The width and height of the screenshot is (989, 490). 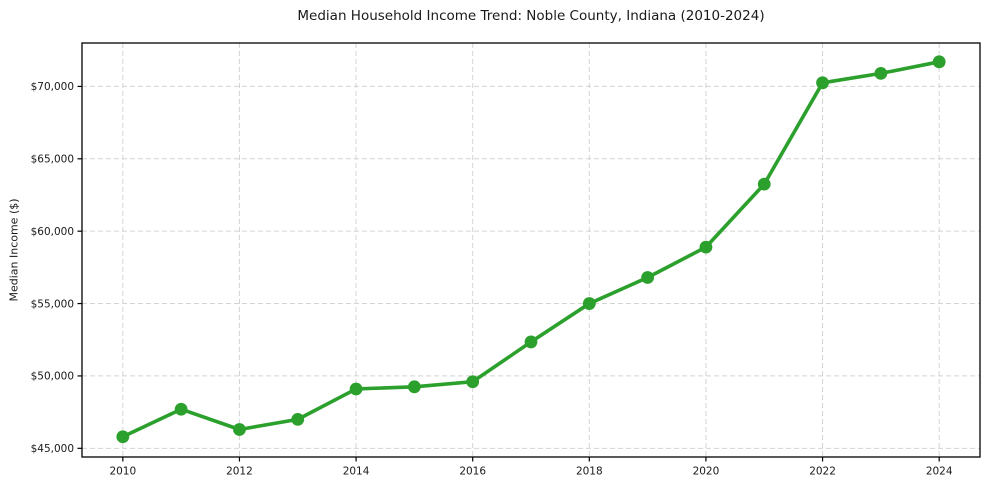 I want to click on y-tick-label: $70,000, so click(x=52, y=87).